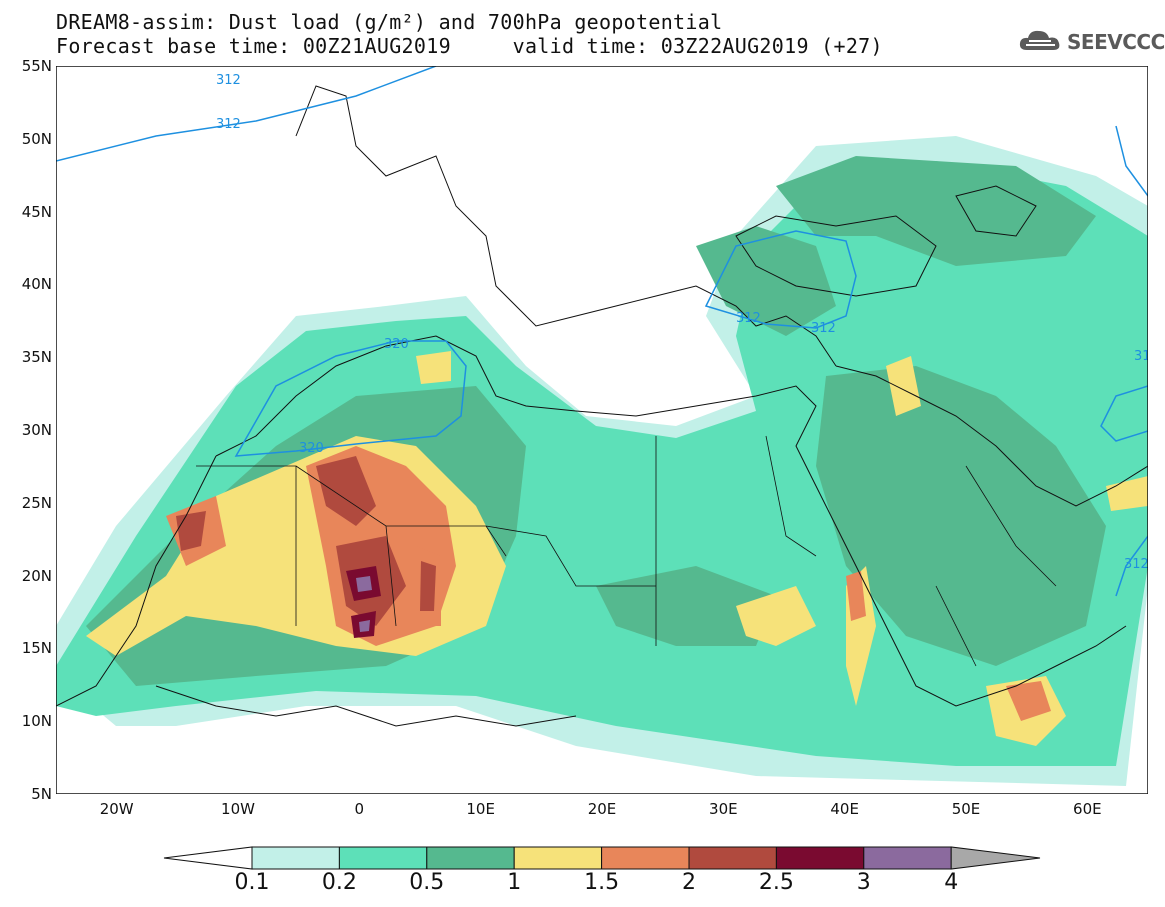  Describe the element at coordinates (116, 809) in the screenshot. I see `longitude-tick-label: 20W` at that location.